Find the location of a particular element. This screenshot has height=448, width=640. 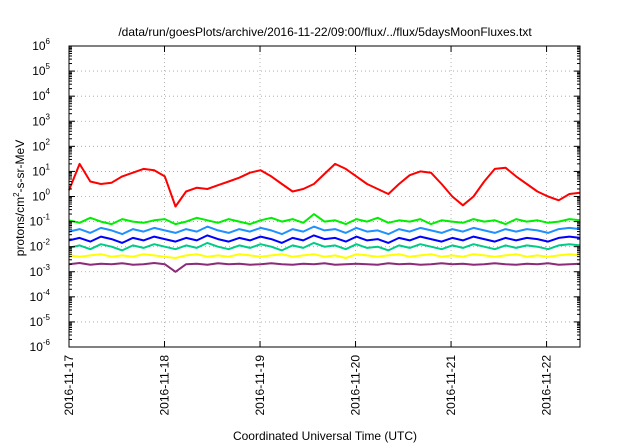

y-tick-label: 10¹ is located at coordinates (41, 170).